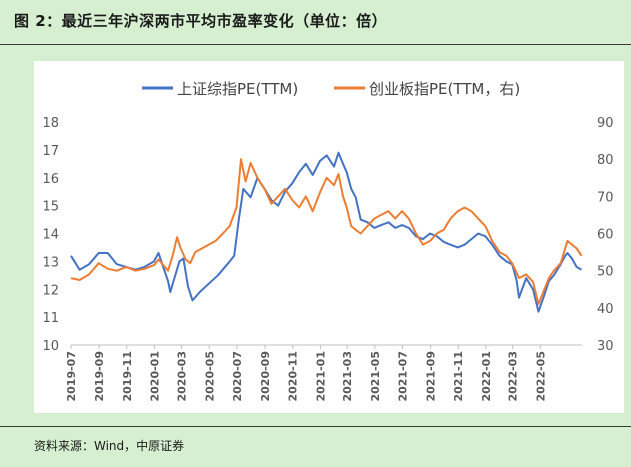 Image resolution: width=631 pixels, height=467 pixels. Describe the element at coordinates (431, 376) in the screenshot. I see `x-tick-label: 2021-09` at that location.